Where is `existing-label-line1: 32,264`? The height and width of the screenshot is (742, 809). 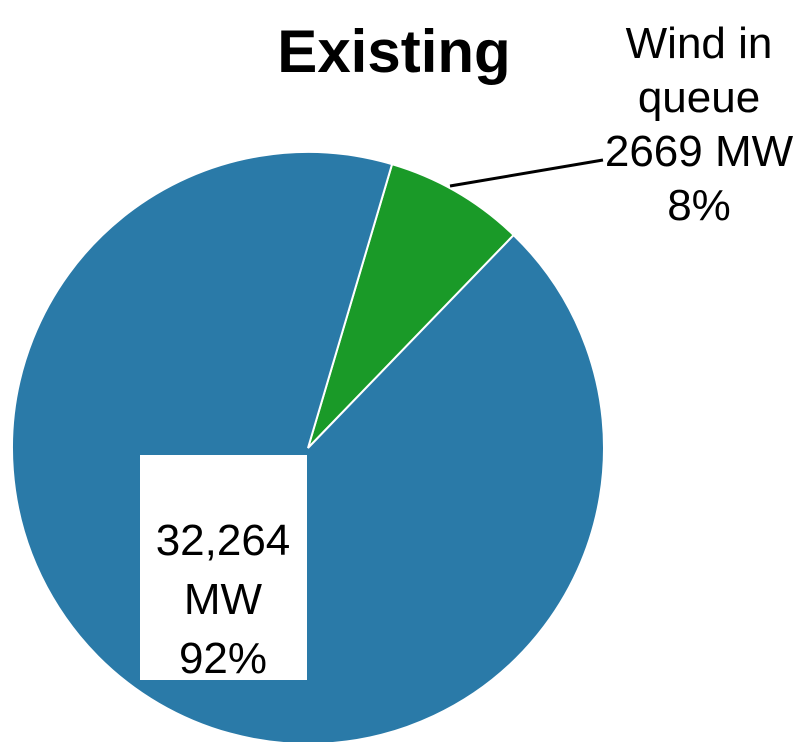
existing-label-line1: 32,264 is located at coordinates (223, 540).